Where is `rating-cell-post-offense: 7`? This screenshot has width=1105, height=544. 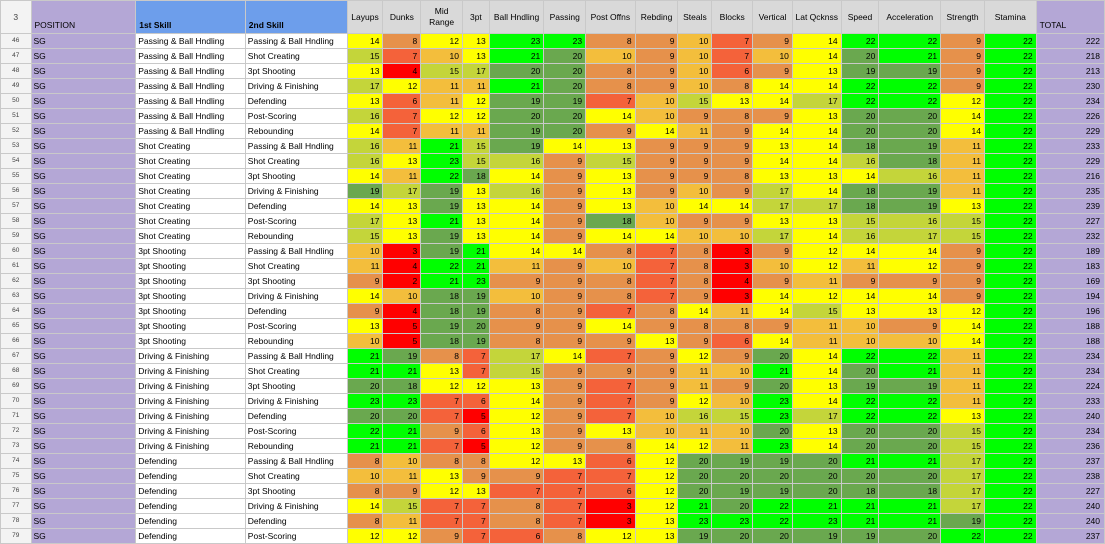 rating-cell-post-offense: 7 is located at coordinates (610, 476).